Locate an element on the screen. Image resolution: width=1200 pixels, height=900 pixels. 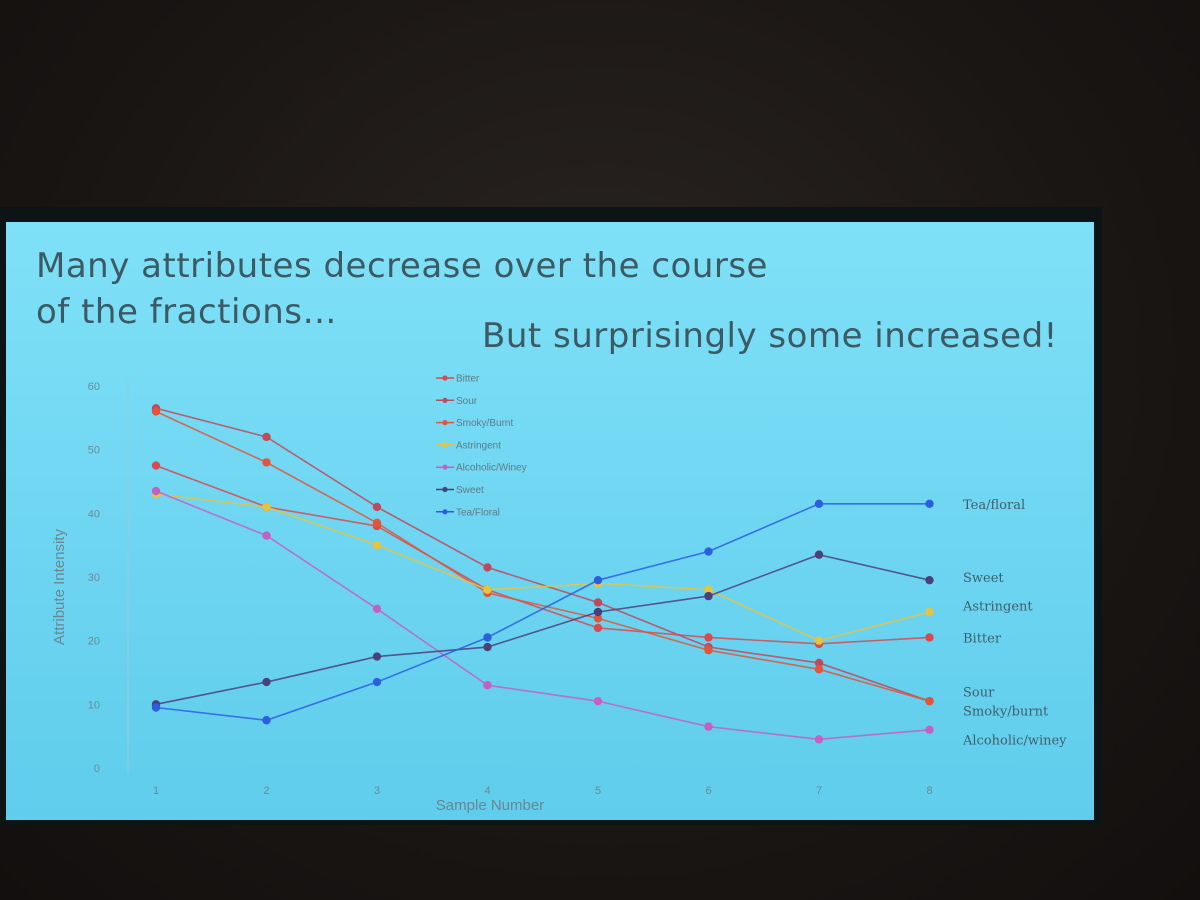
x-tick-label: 2 is located at coordinates (266, 791).